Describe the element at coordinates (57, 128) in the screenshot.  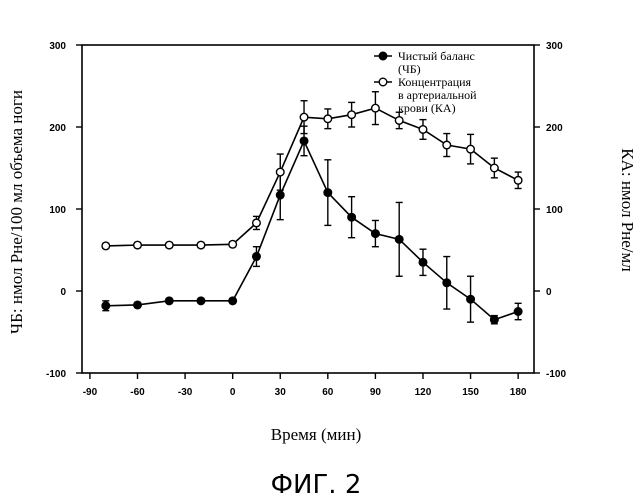
I see `y-left-tick-label: 200` at that location.